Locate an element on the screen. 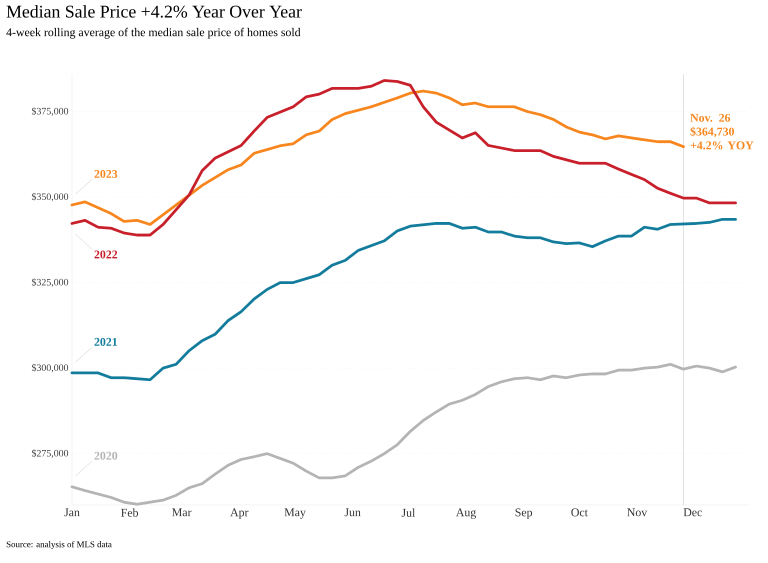 The height and width of the screenshot is (563, 768). x-tick-label: Feb is located at coordinates (129, 512).